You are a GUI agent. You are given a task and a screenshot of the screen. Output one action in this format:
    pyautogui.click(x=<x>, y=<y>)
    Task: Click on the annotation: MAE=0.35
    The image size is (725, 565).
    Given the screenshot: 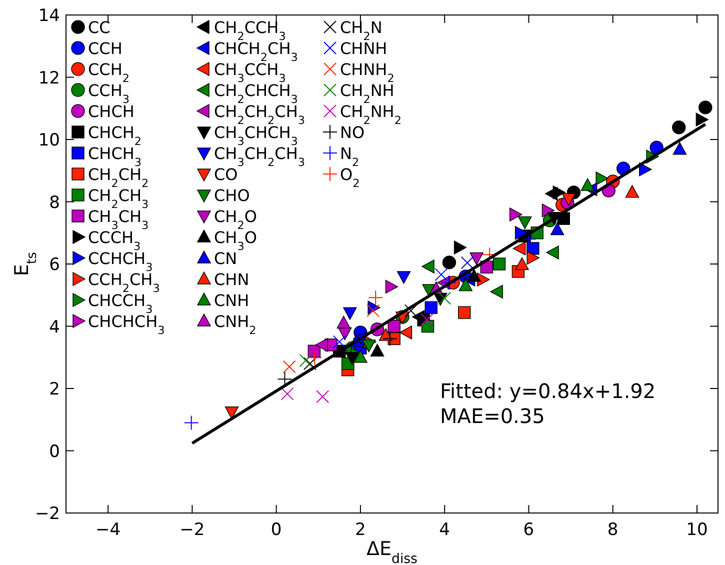 What is the action you would take?
    pyautogui.click(x=492, y=416)
    